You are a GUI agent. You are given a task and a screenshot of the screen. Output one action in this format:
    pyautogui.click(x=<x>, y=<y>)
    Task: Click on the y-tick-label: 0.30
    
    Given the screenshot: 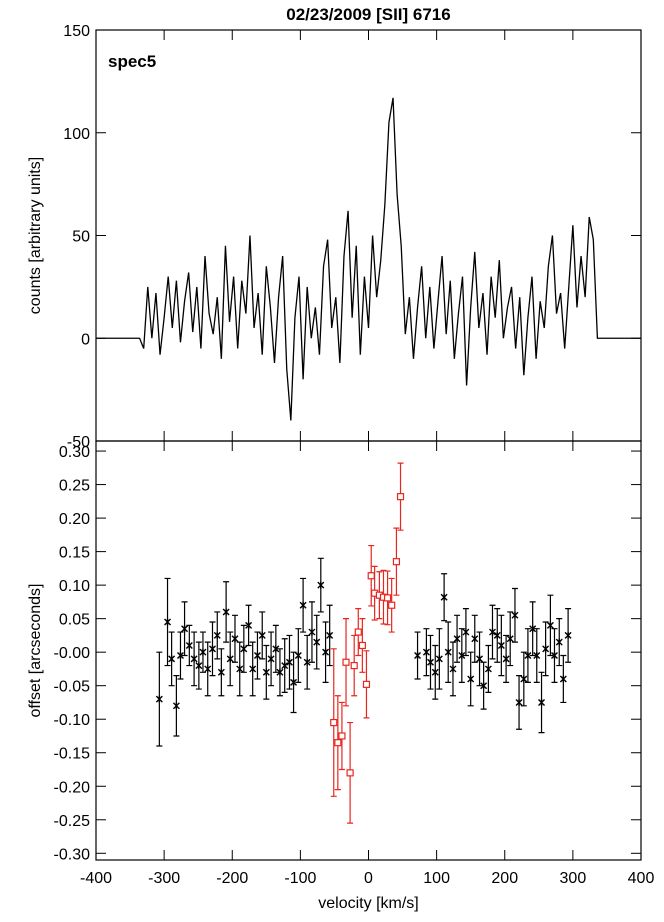 What is the action you would take?
    pyautogui.click(x=74, y=452)
    